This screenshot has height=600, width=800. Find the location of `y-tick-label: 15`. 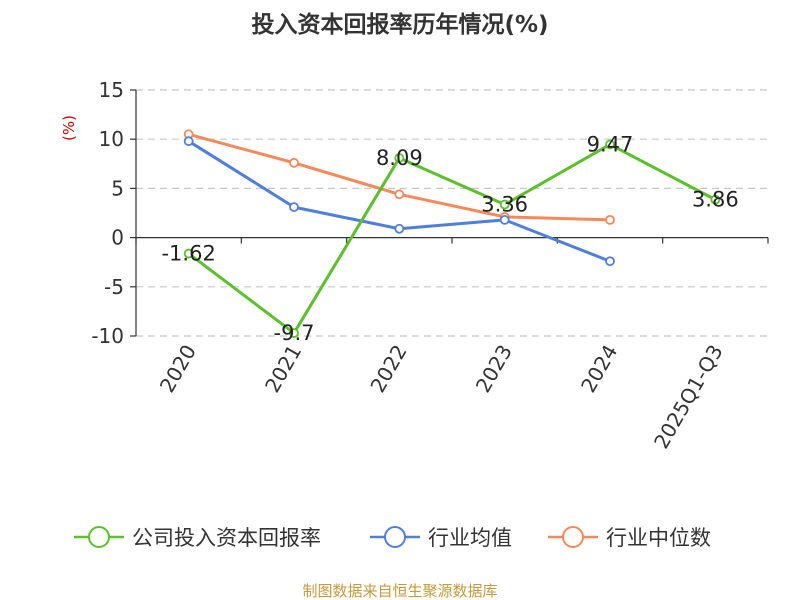

y-tick-label: 15 is located at coordinates (111, 90).